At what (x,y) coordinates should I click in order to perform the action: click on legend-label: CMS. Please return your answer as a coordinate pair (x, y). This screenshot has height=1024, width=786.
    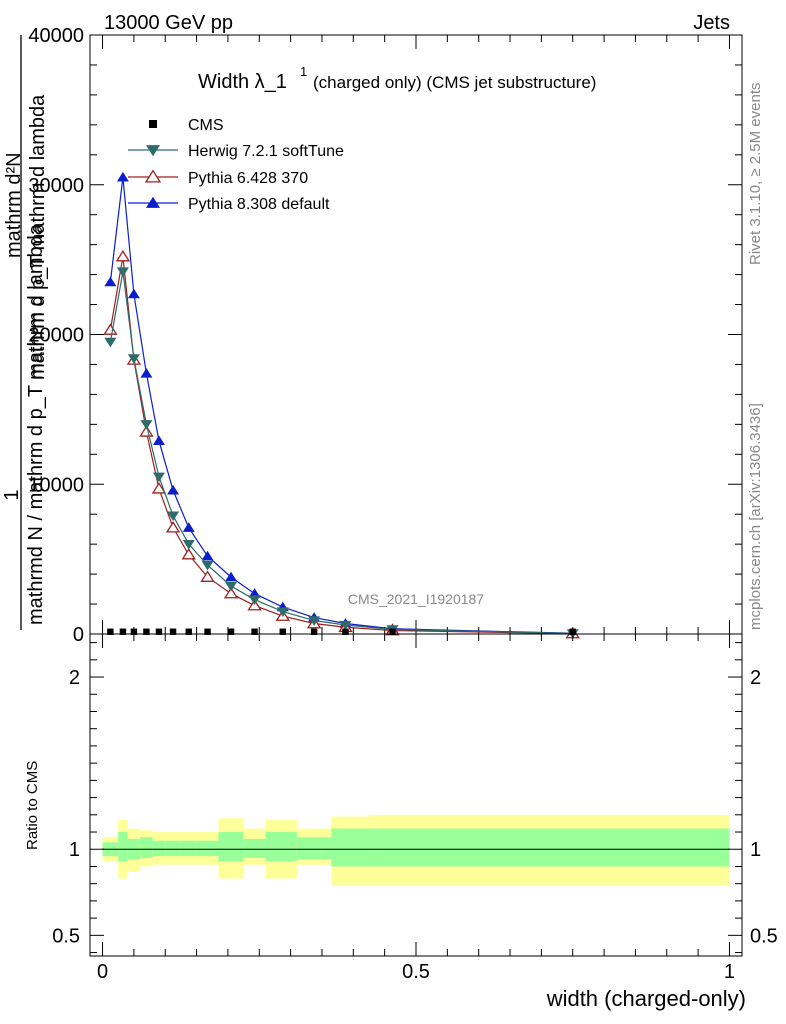
    Looking at the image, I should click on (206, 125).